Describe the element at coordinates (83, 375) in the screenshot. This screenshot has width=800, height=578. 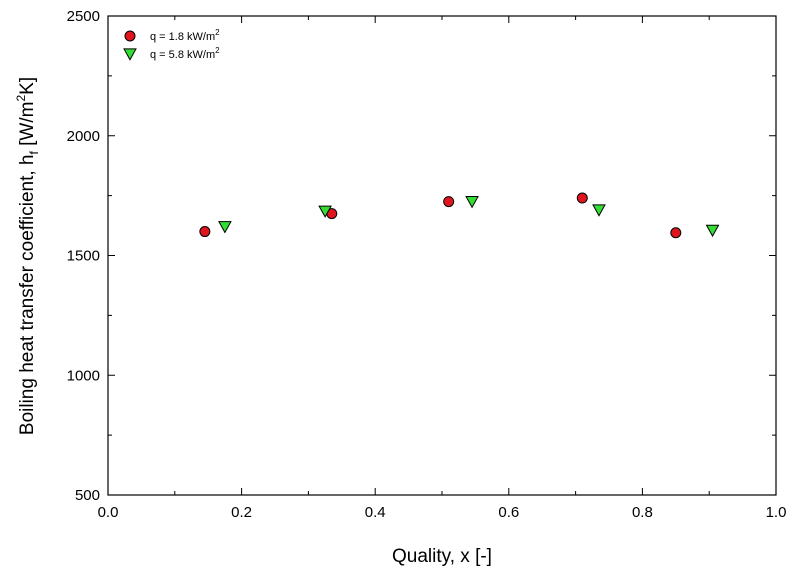
I see `y-tick-label: 1000` at that location.